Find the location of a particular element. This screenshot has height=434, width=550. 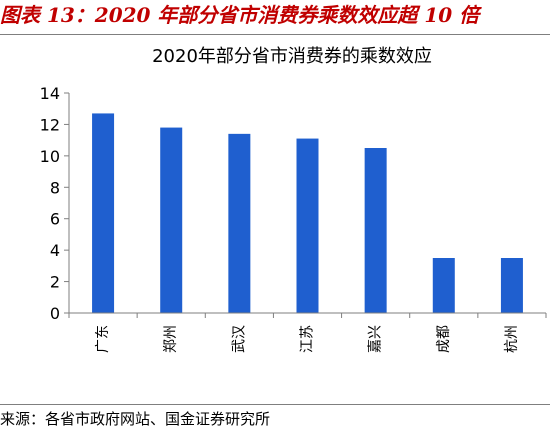

source-note: 来源：各省市政府网站、国金证券研究所 is located at coordinates (135, 419).